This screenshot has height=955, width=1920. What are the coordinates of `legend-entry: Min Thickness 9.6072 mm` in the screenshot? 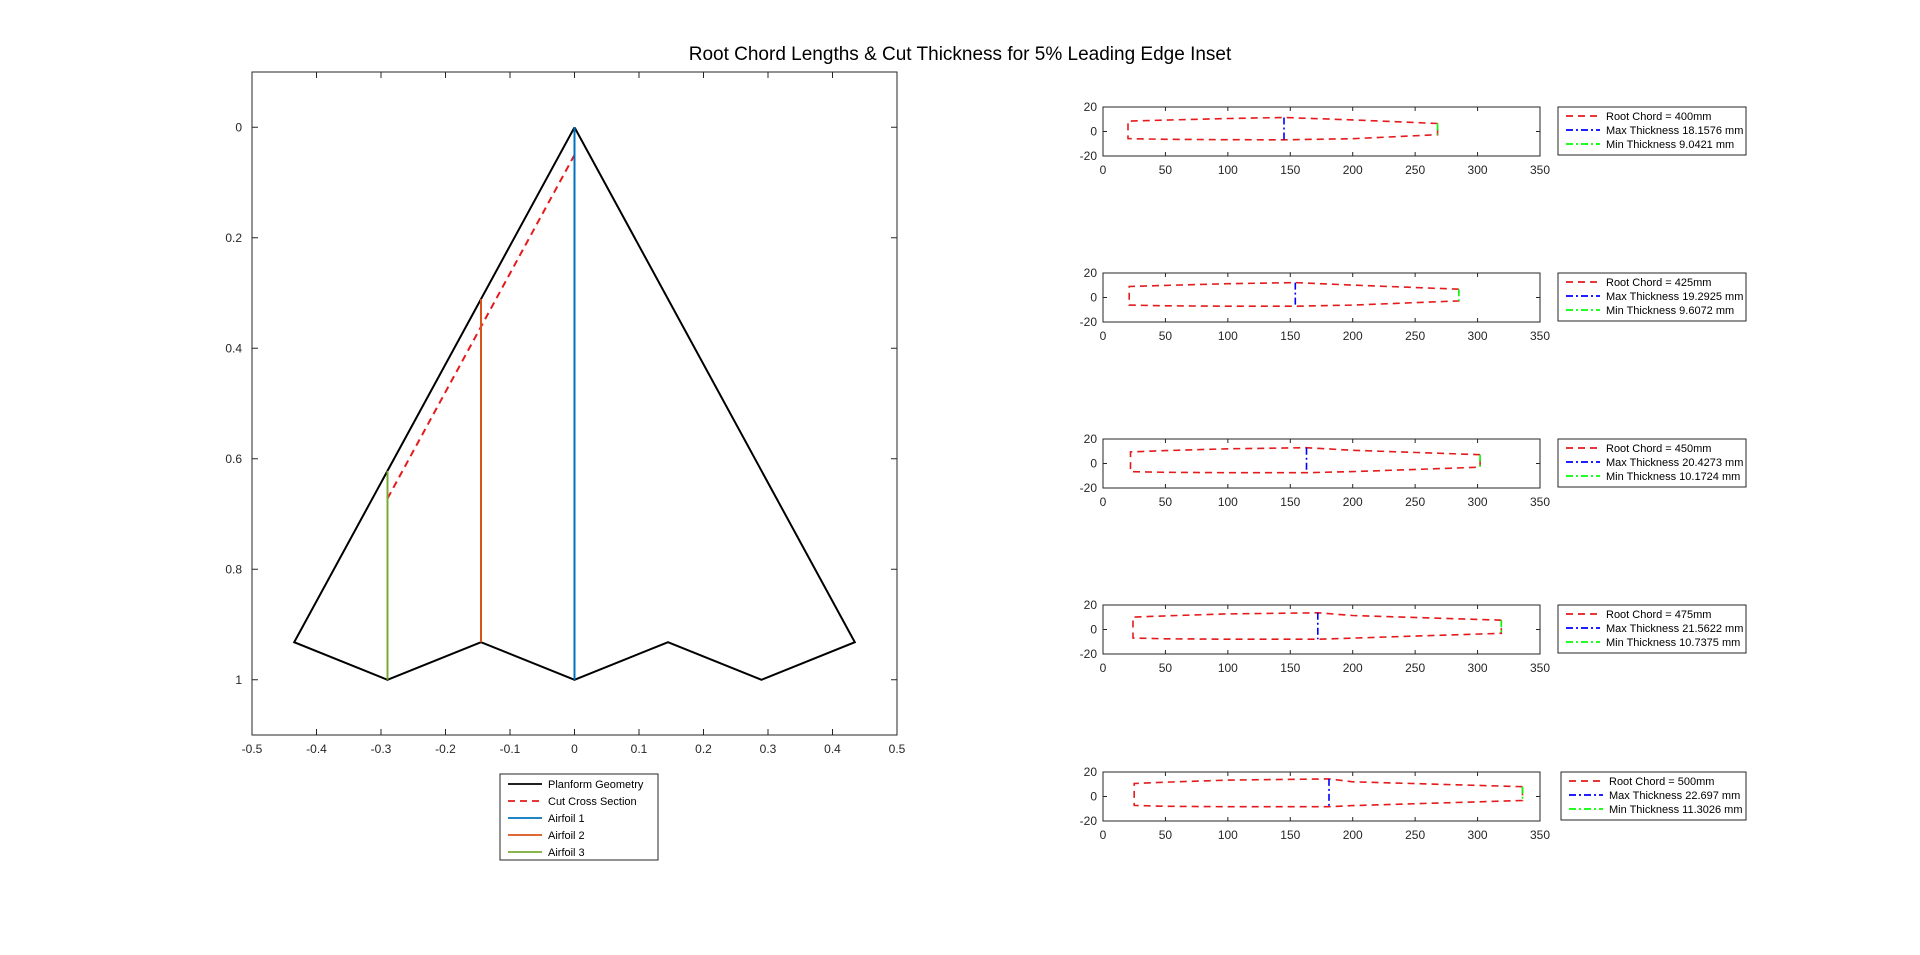 It's located at (1670, 311).